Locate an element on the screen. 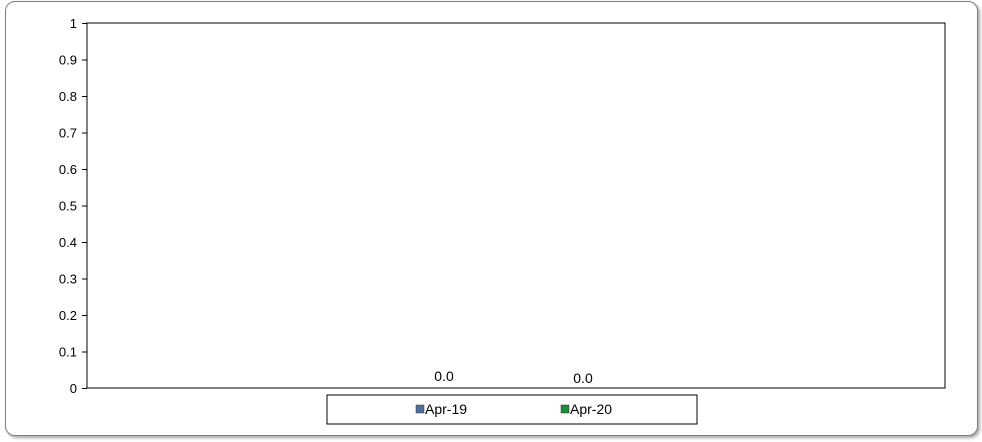 The image size is (982, 442). legend-label: Apr-20 is located at coordinates (591, 409).